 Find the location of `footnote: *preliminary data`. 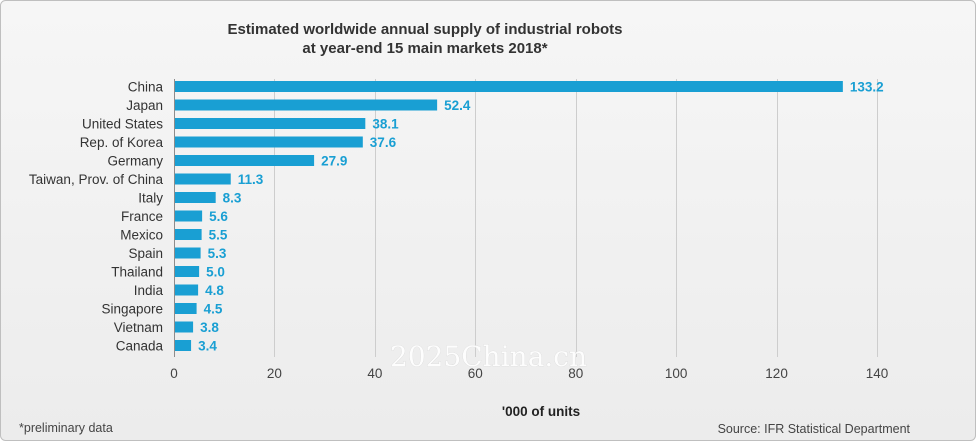

footnote: *preliminary data is located at coordinates (66, 428).